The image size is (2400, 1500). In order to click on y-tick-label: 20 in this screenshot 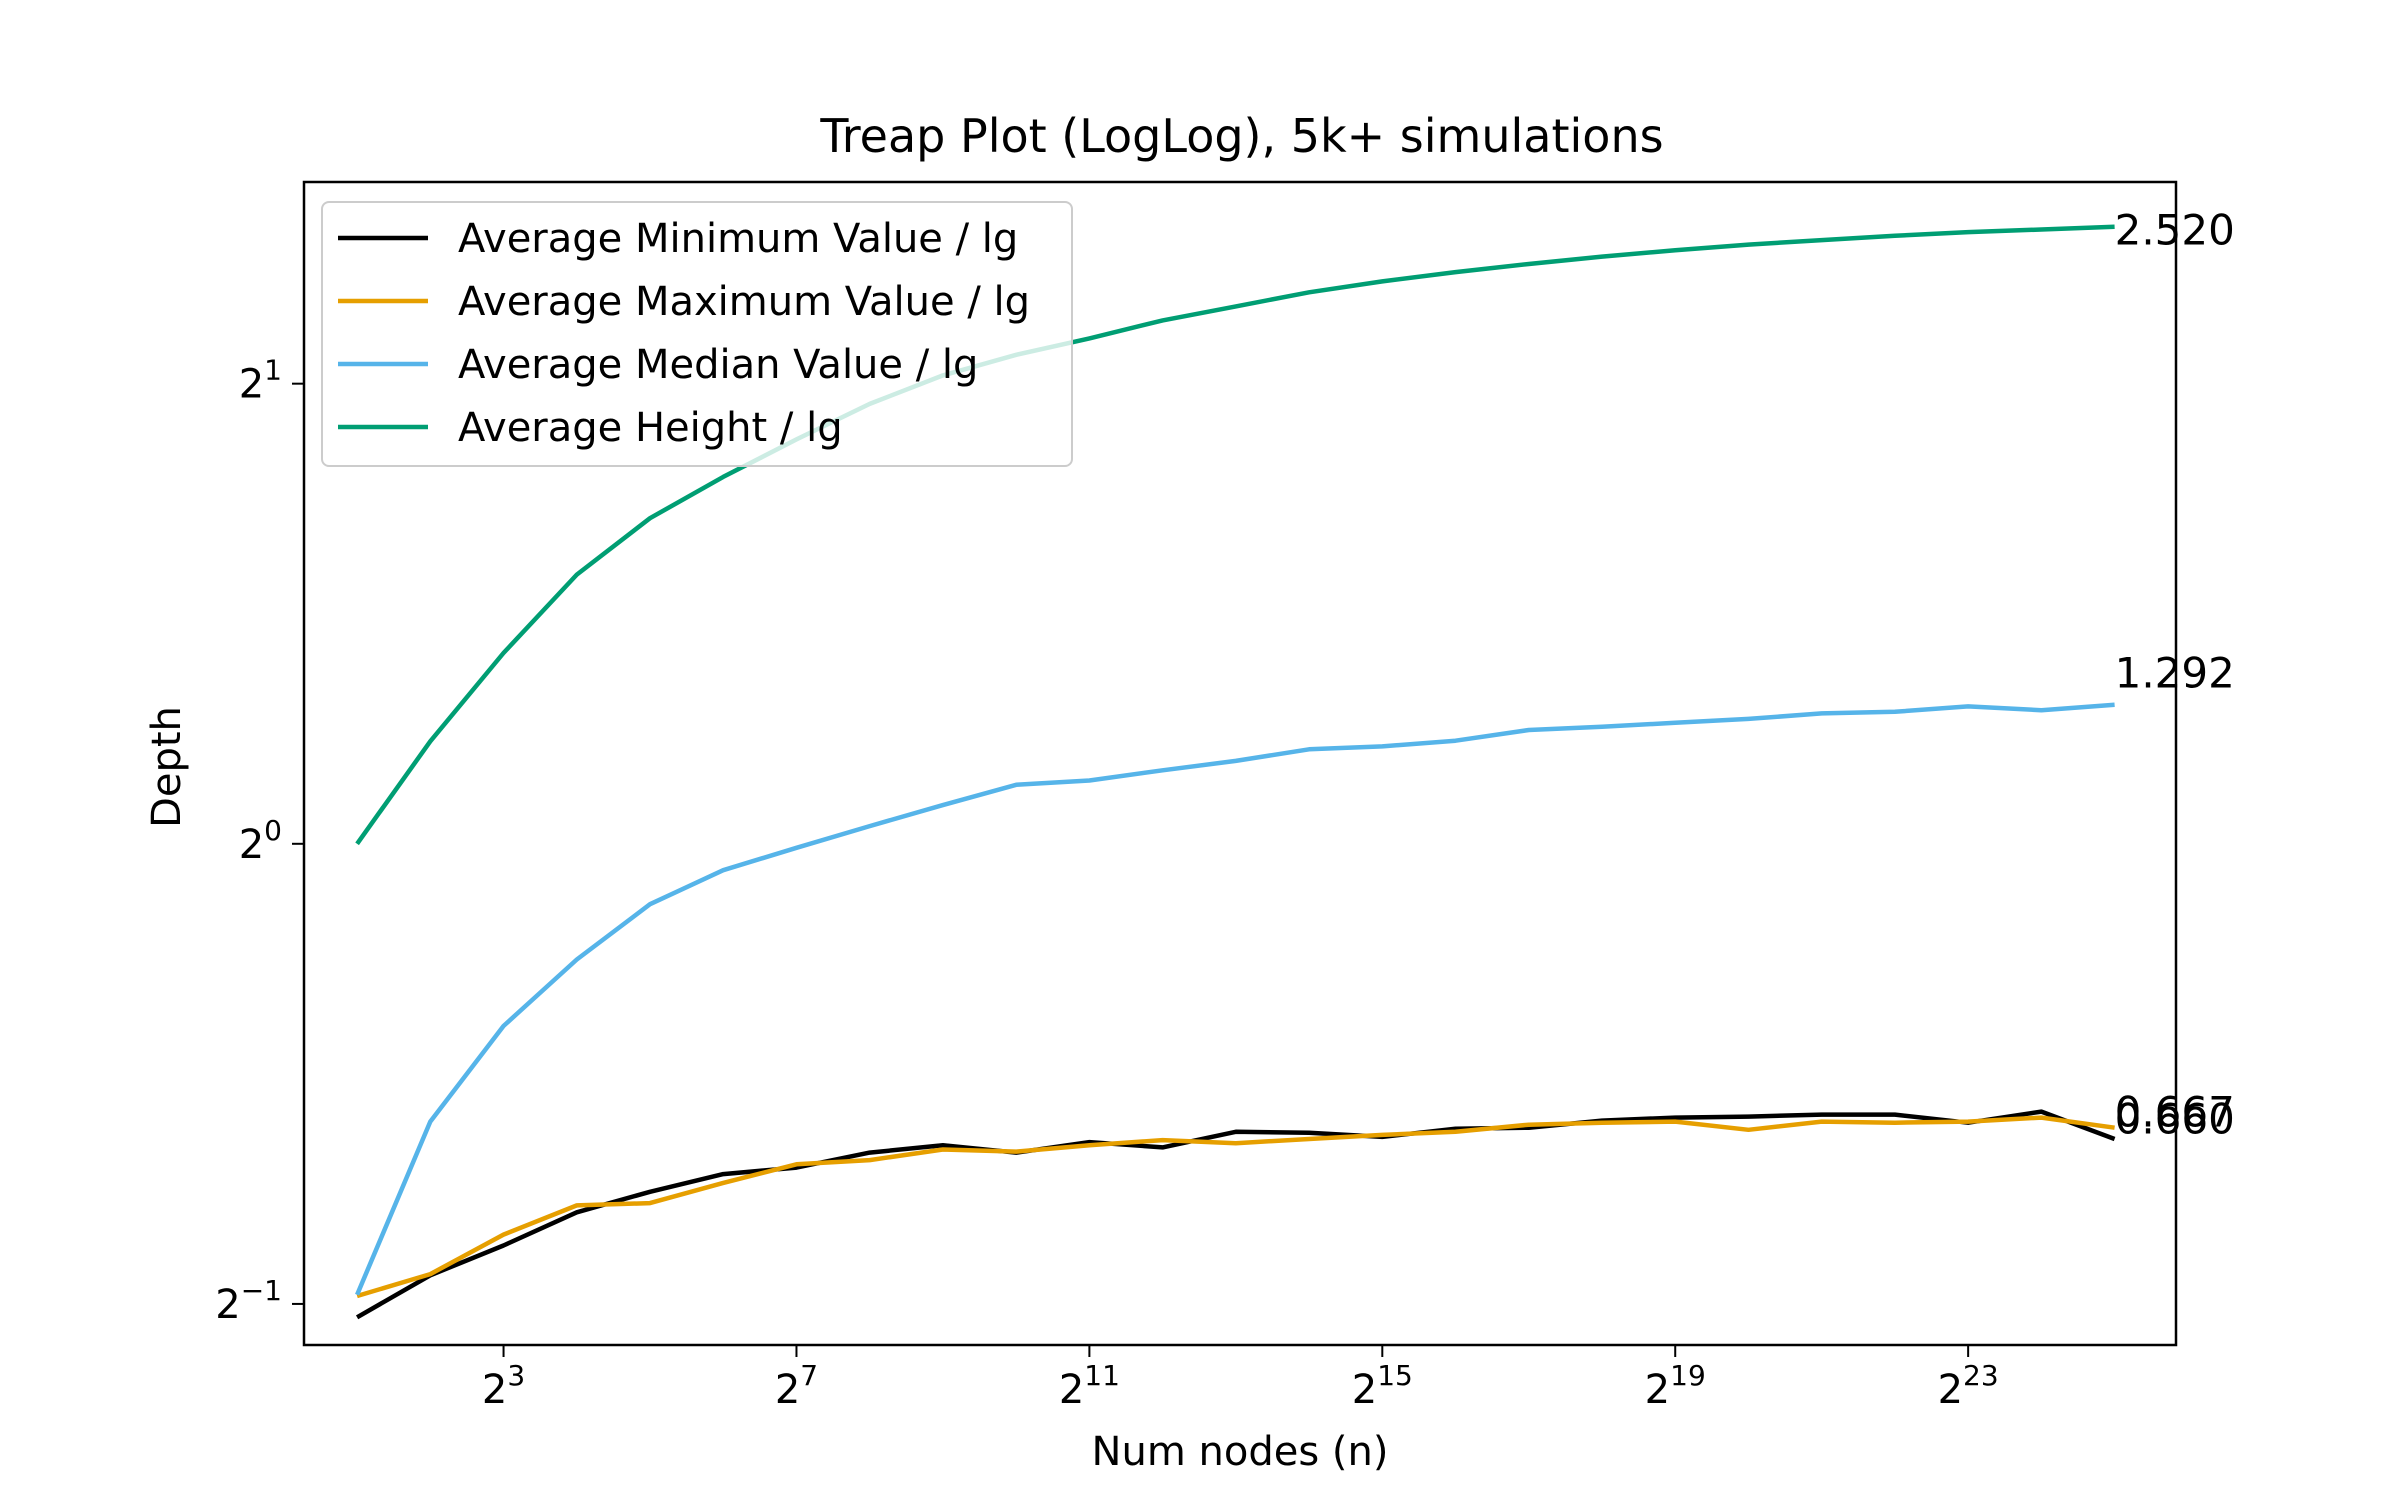, I will do `click(260, 841)`.